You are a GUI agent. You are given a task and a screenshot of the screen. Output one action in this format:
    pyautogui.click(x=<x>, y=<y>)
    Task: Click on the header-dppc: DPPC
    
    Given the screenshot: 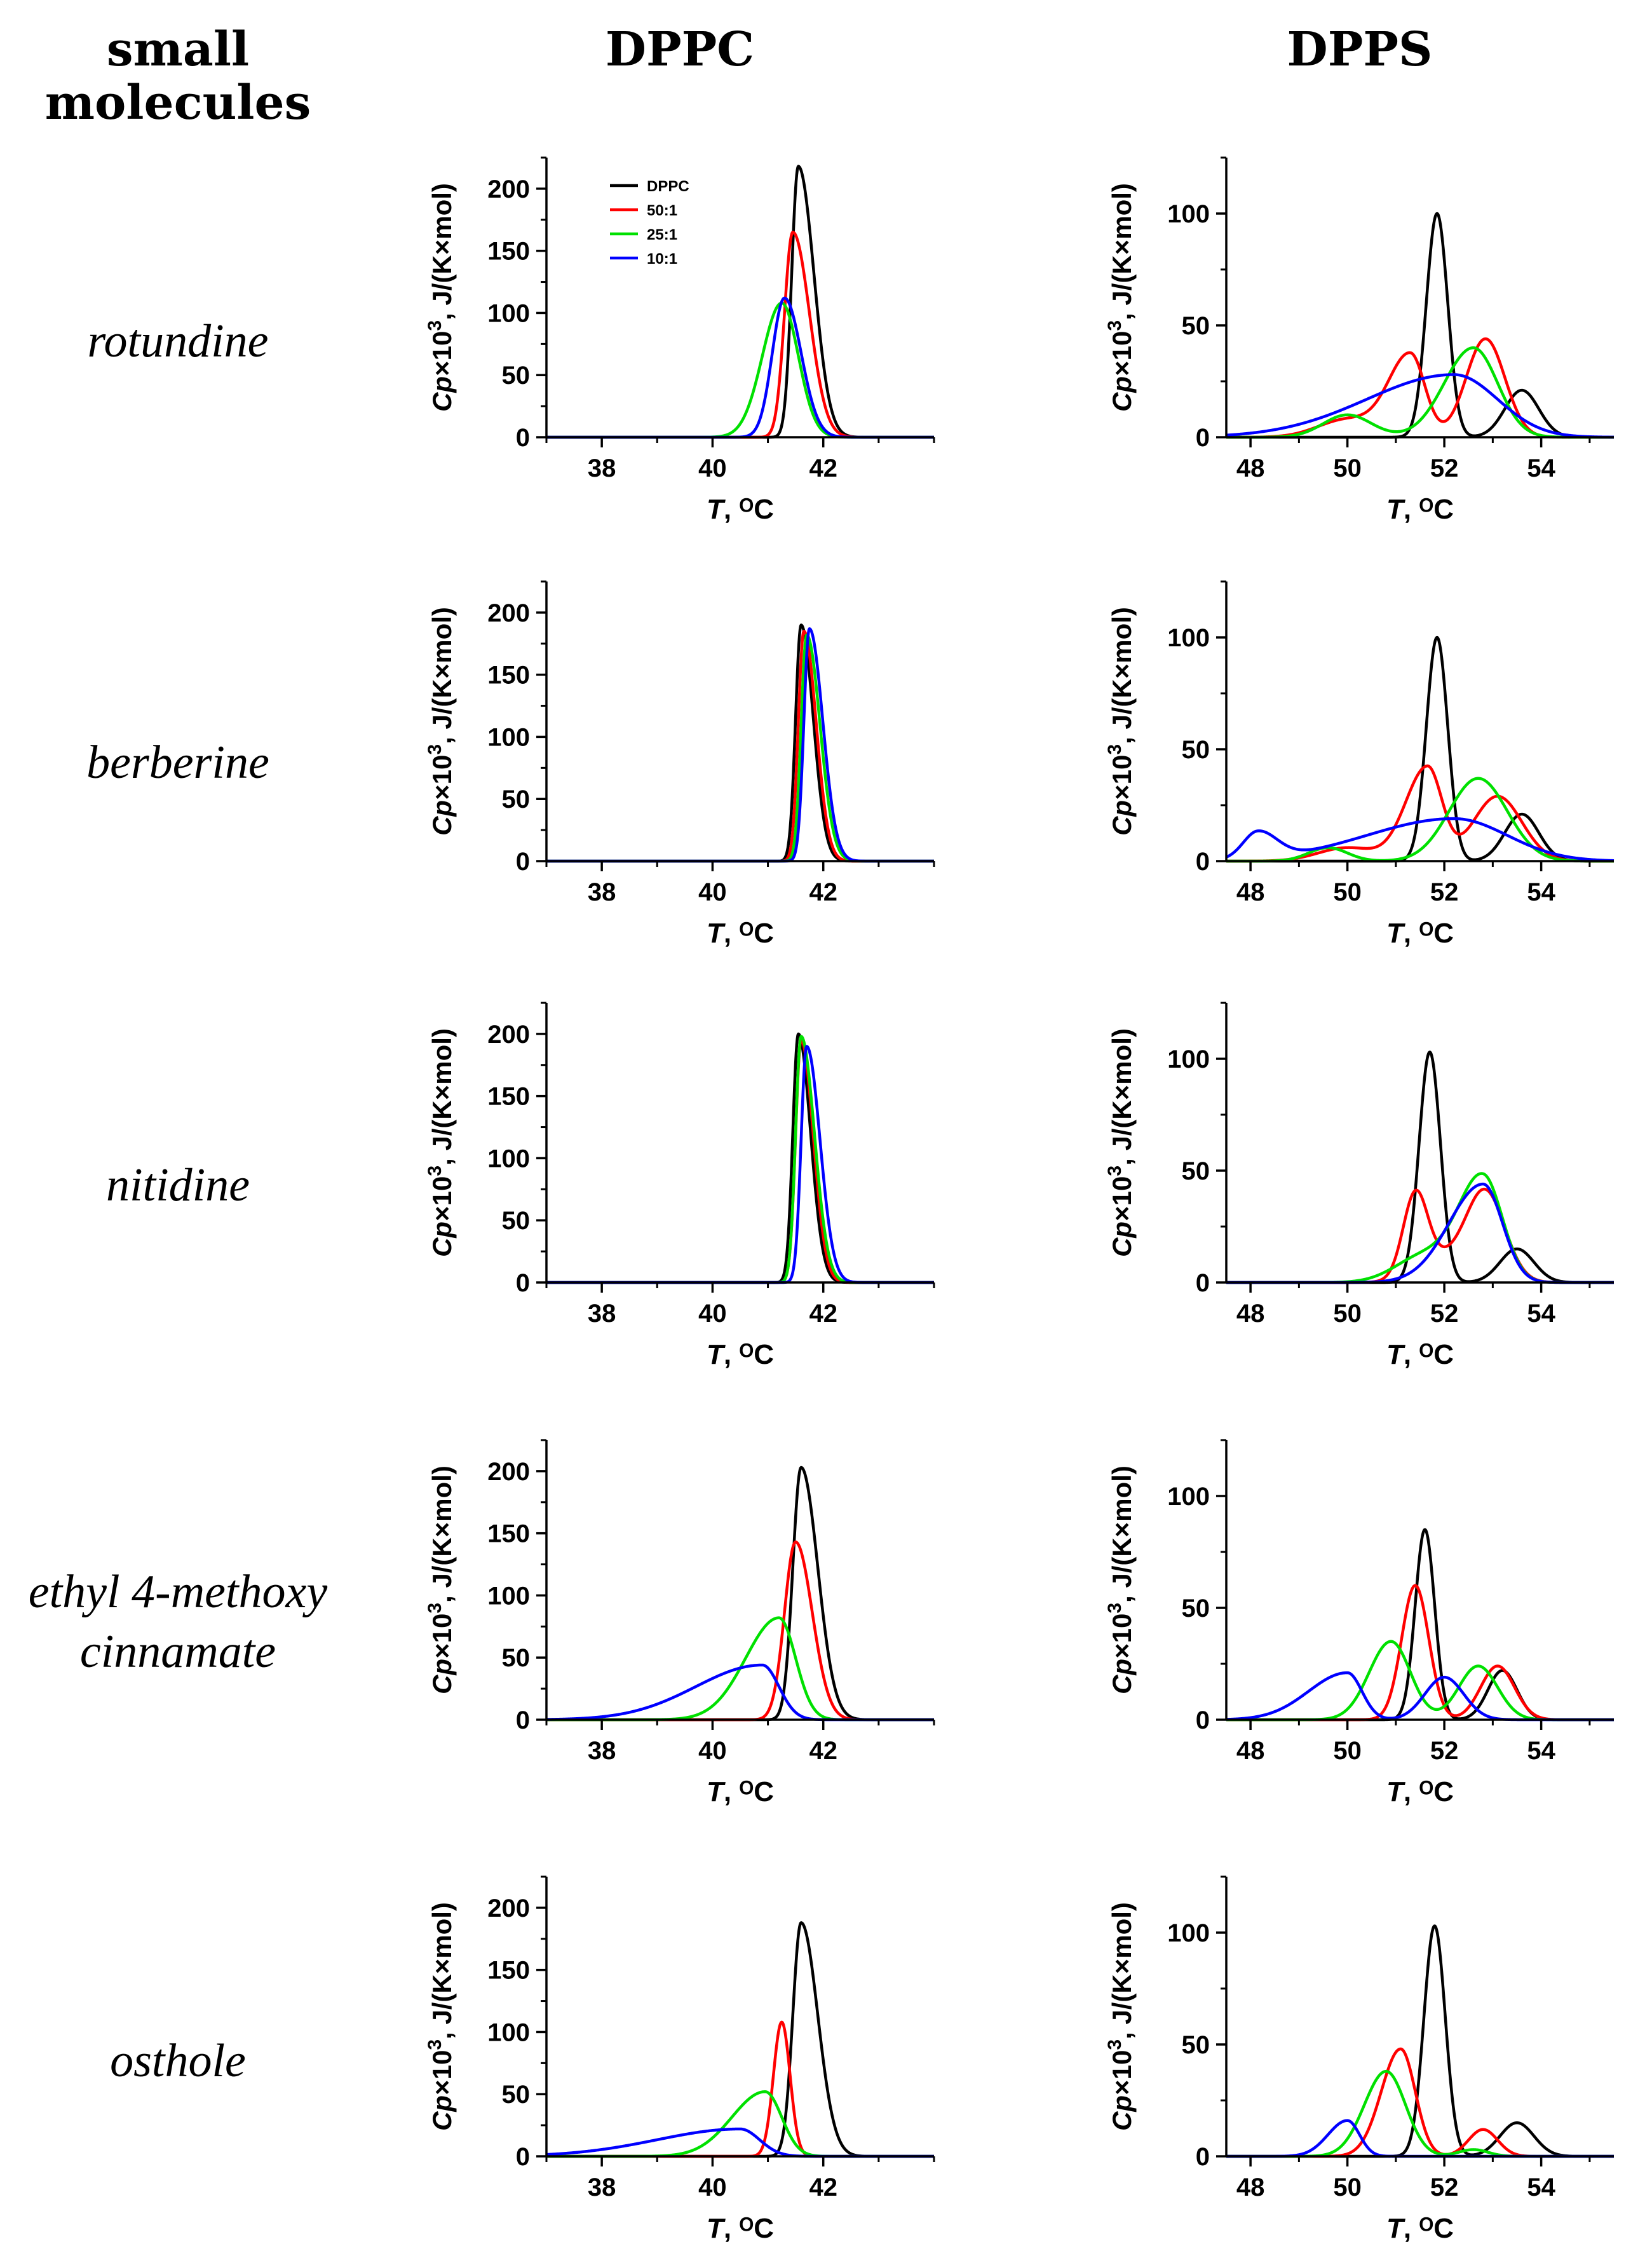 What is the action you would take?
    pyautogui.click(x=680, y=49)
    